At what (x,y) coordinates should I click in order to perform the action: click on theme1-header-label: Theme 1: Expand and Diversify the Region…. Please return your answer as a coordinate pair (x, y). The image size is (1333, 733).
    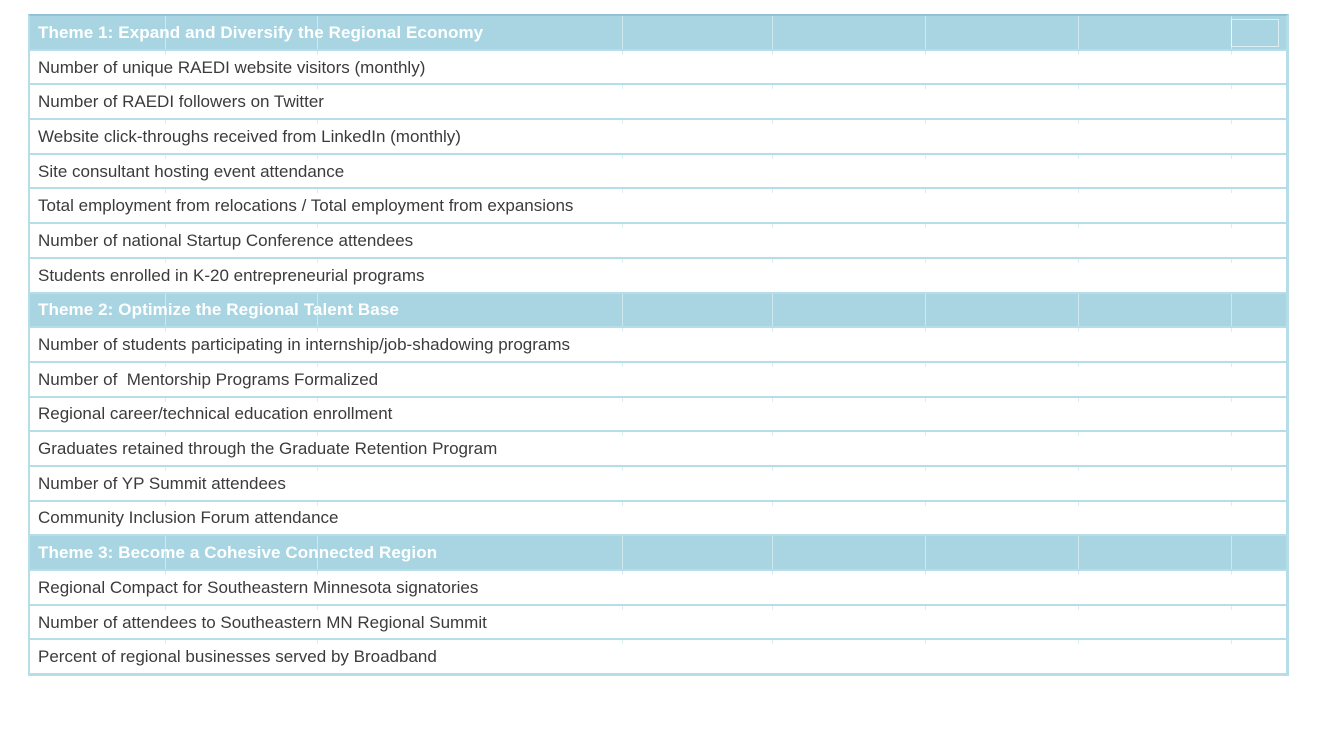
    Looking at the image, I should click on (261, 32).